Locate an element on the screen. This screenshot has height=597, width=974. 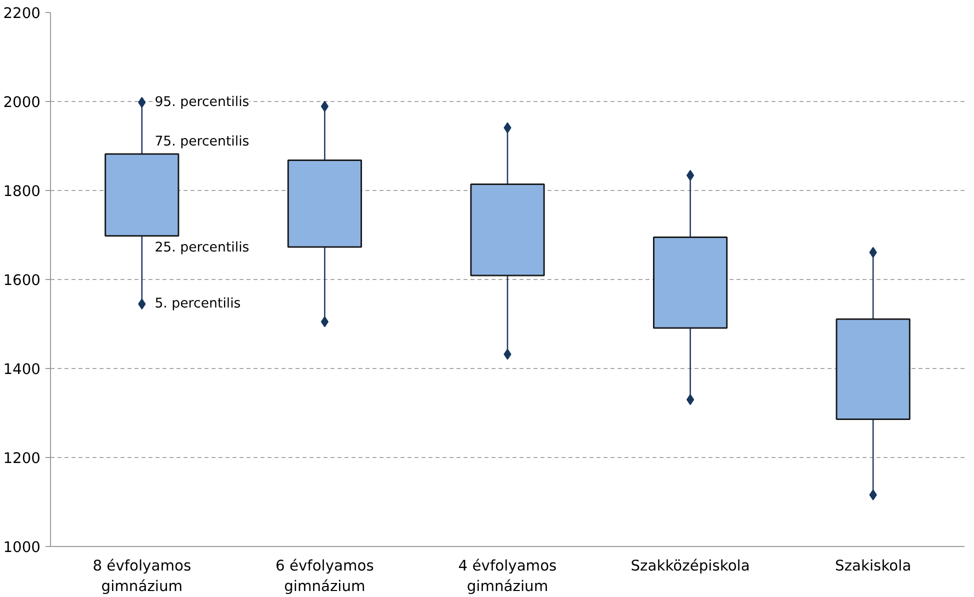
y-tick-label: 2000 is located at coordinates (22, 102).